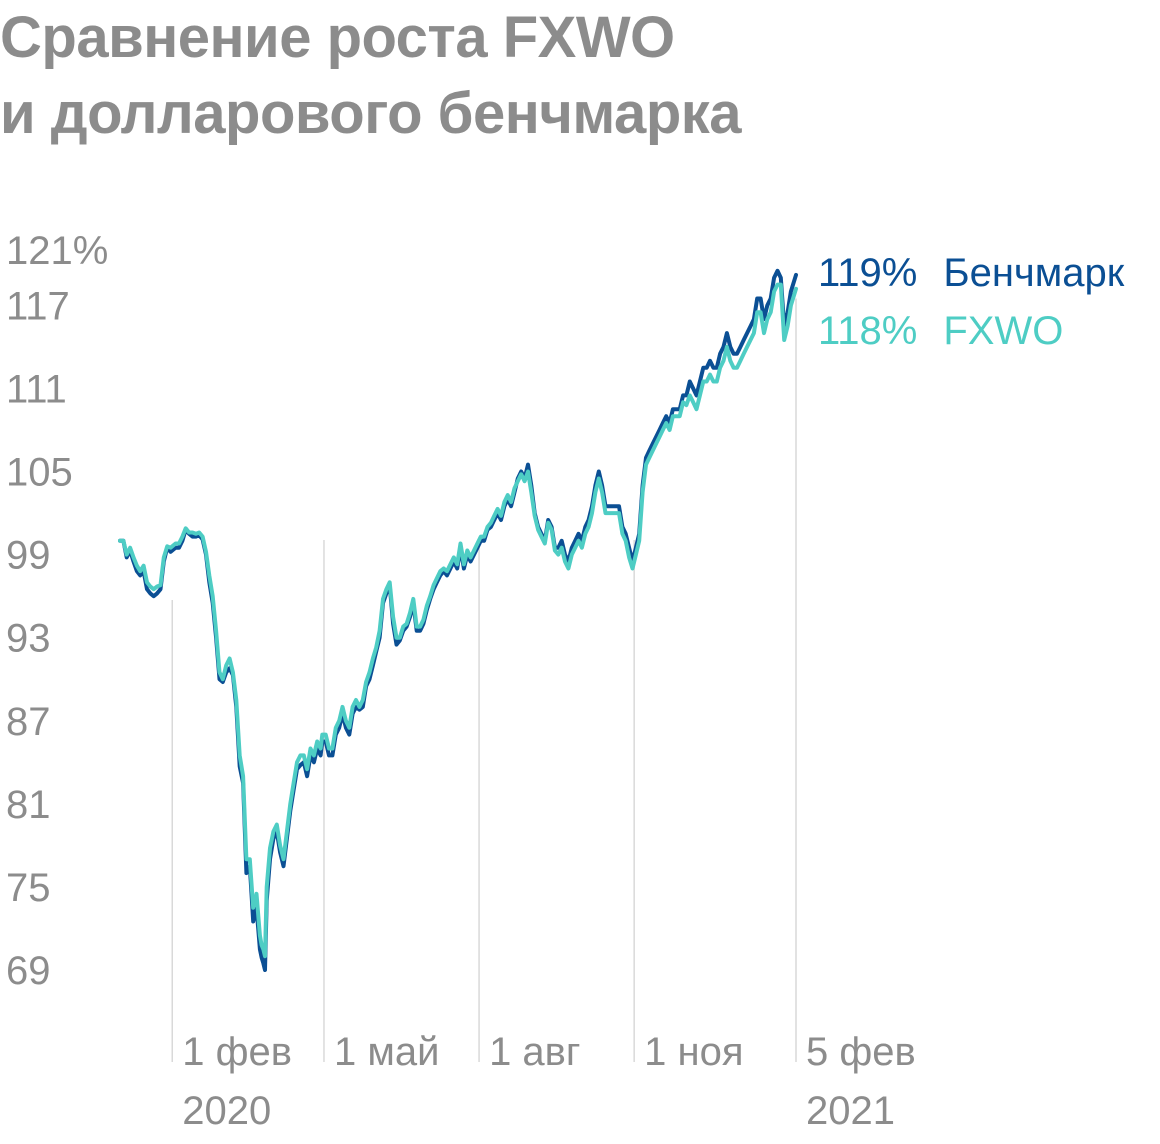 This screenshot has height=1144, width=1160. I want to click on x-tick-label: 1 ноя, so click(693, 1052).